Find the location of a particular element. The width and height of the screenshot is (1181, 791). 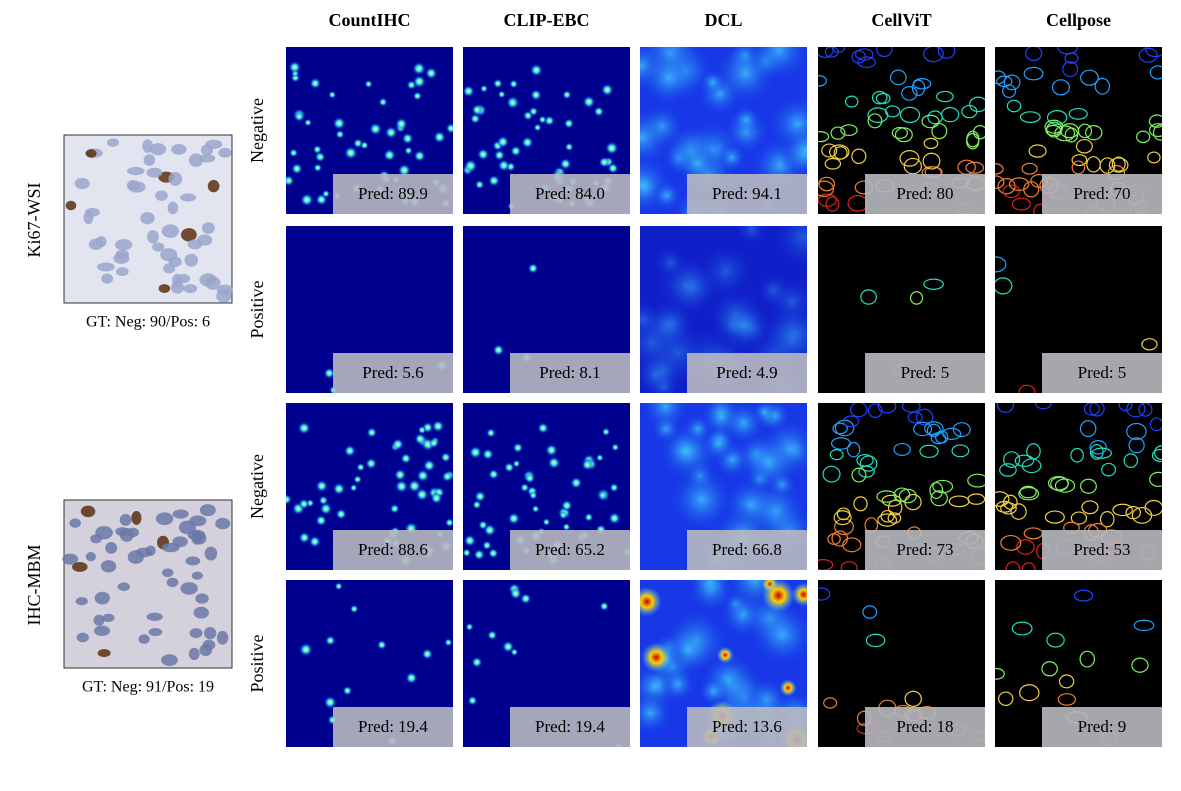

pred-label: Pred: 73 is located at coordinates (924, 549).